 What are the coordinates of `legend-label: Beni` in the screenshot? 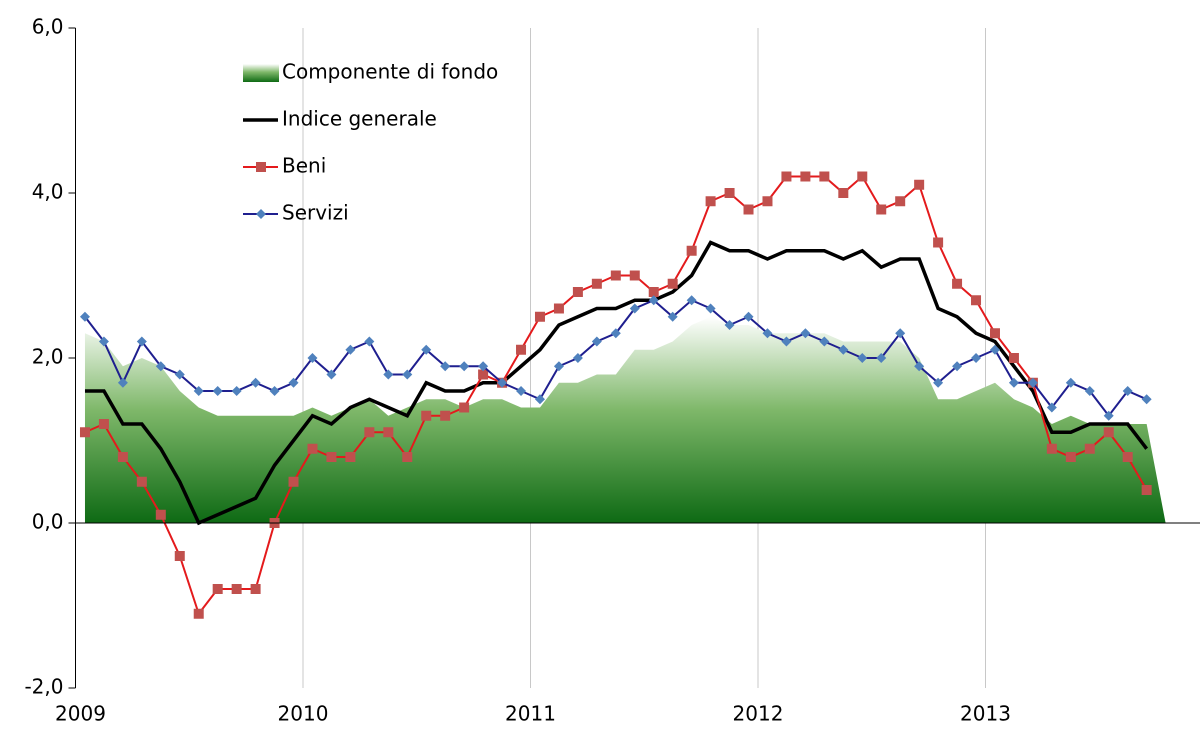 It's located at (304, 166).